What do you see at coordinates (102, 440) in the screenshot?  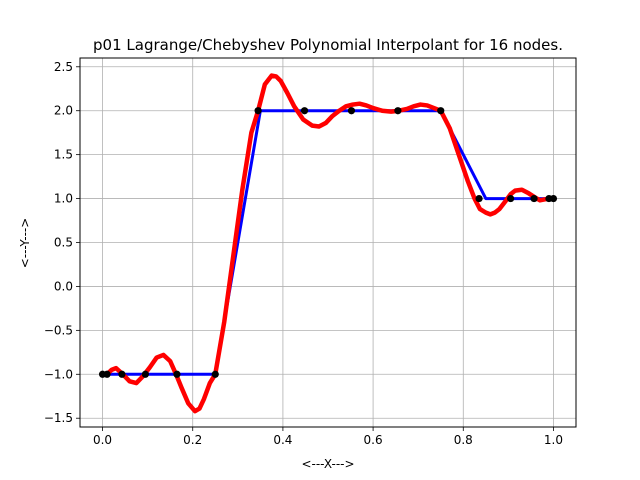 I see `x-tick-label: 0.0` at bounding box center [102, 440].